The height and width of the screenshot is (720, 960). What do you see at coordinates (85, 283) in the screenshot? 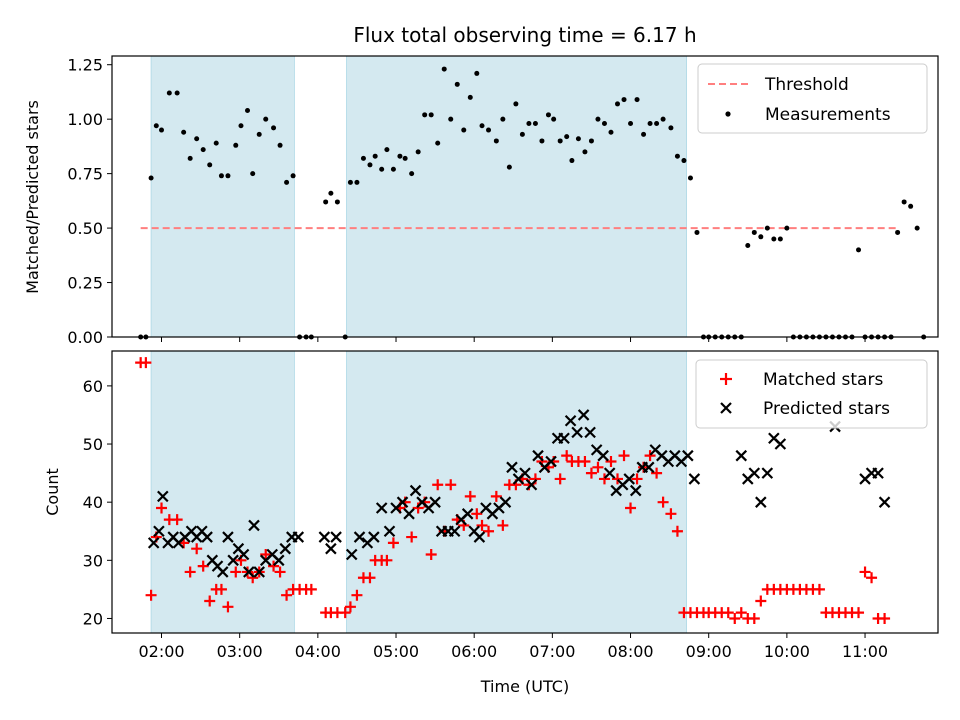
I see `top-y-tick-label: 0.25` at bounding box center [85, 283].